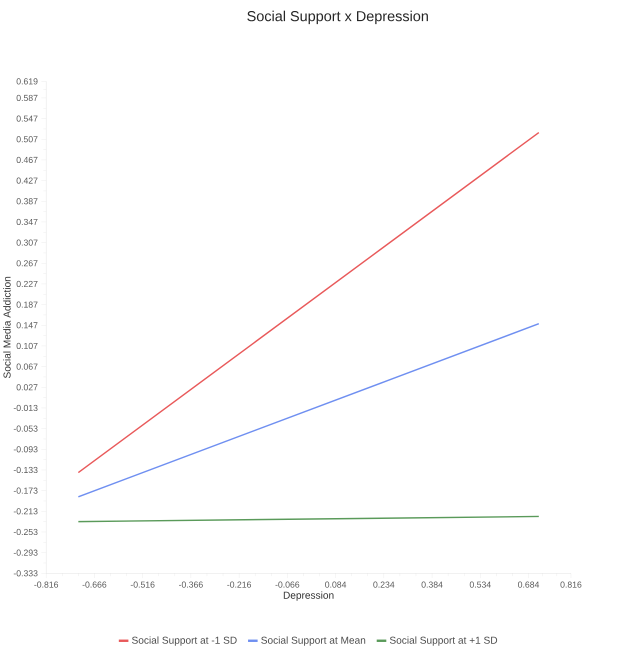  What do you see at coordinates (27, 305) in the screenshot?
I see `y-tick-label: 0.187` at bounding box center [27, 305].